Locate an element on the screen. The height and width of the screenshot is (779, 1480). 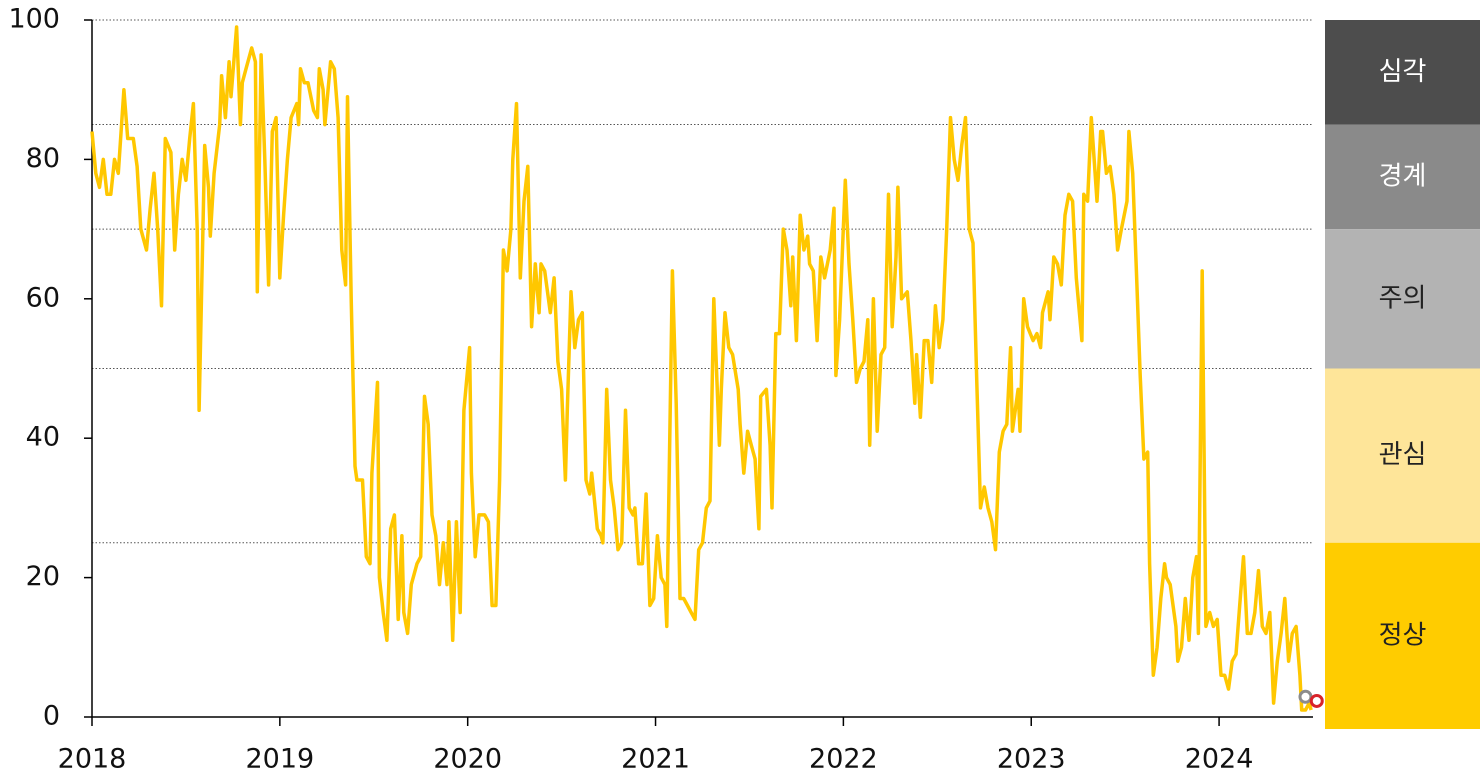
x-tick-label: 2019 is located at coordinates (279, 759).